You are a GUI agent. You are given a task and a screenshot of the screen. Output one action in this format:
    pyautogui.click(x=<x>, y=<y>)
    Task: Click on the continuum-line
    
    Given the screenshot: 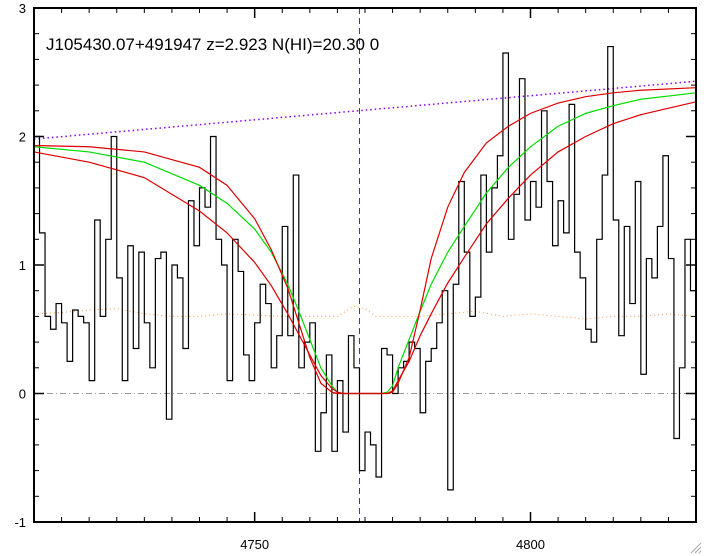 What is the action you would take?
    pyautogui.click(x=365, y=110)
    